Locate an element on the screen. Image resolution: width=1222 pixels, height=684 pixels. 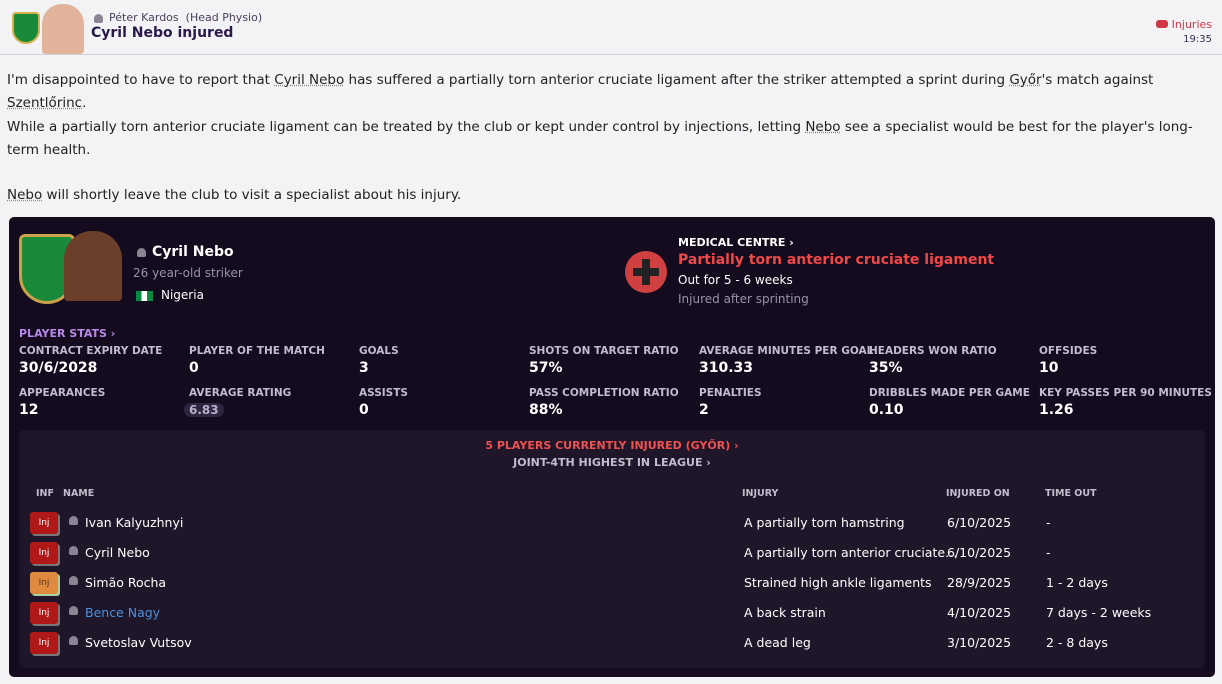
stat-label: PASS COMPLETION RATIO is located at coordinates (604, 393).